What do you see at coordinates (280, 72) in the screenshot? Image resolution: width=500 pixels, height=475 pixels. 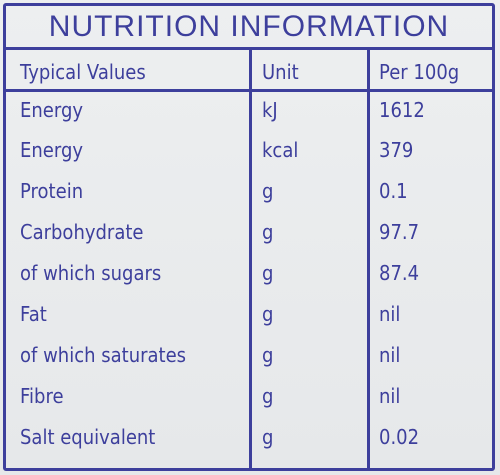 I see `header-unit: Unit` at bounding box center [280, 72].